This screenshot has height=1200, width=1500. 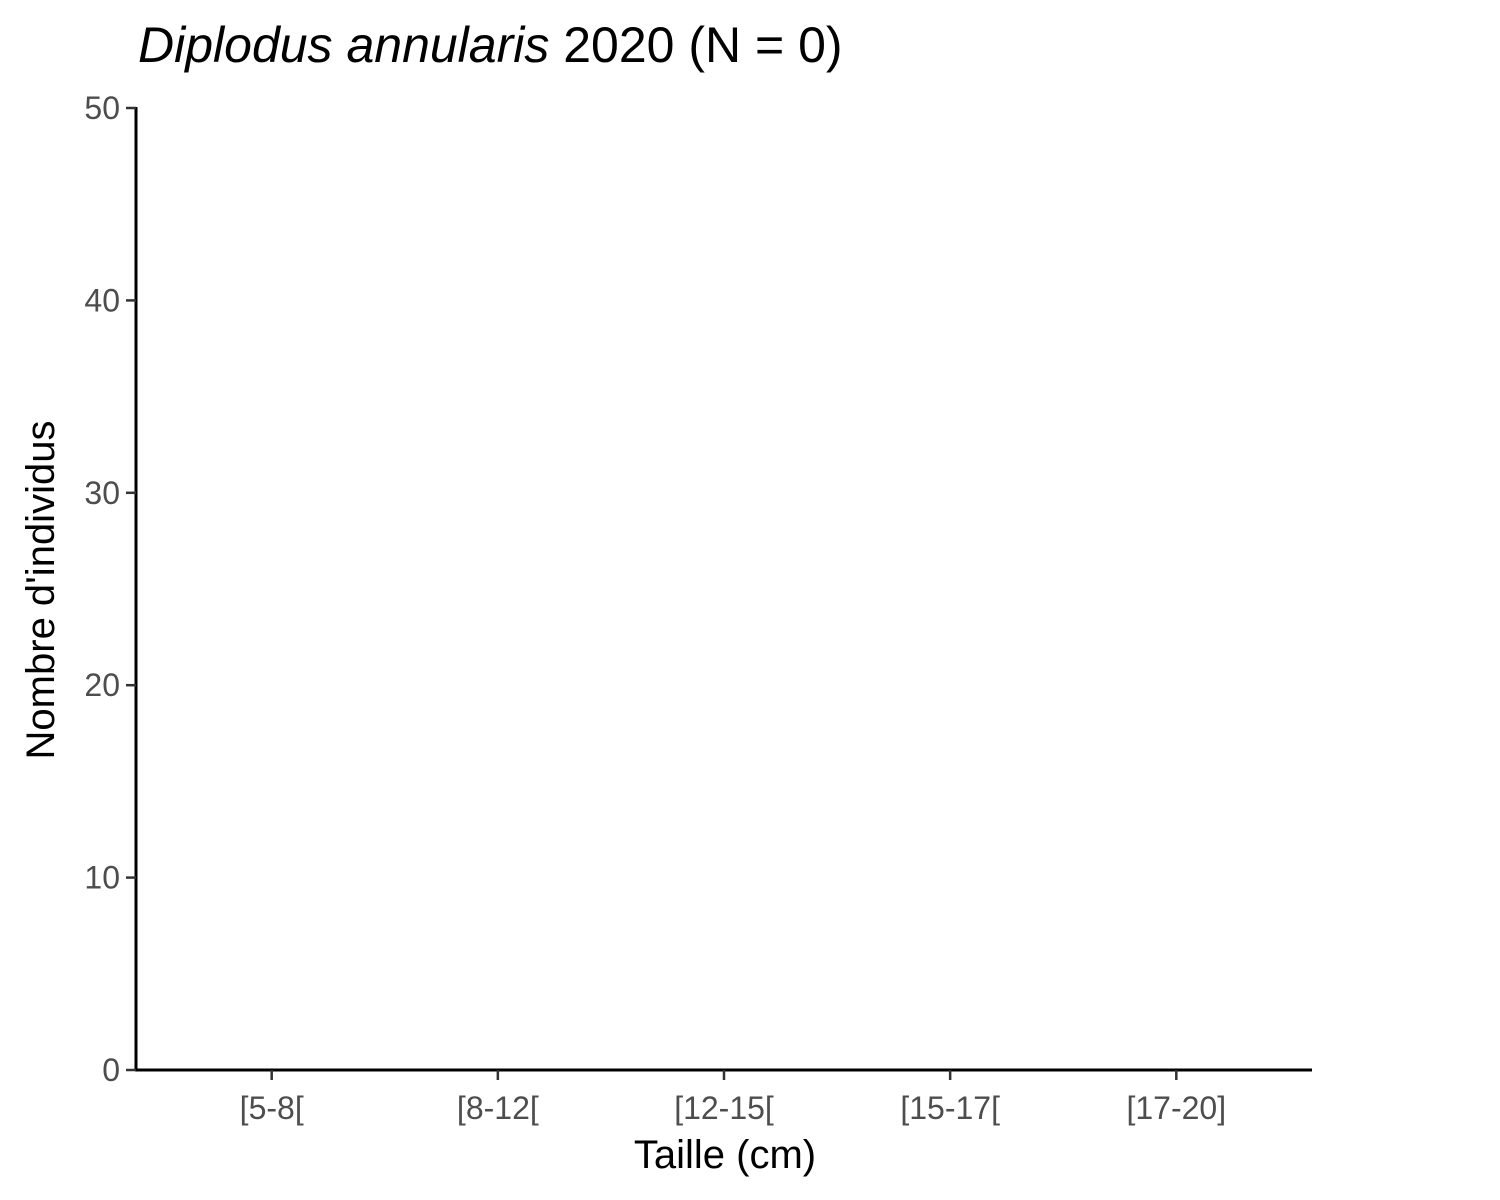 What do you see at coordinates (1176, 1108) in the screenshot?
I see `x-tick-label: [17-20]` at bounding box center [1176, 1108].